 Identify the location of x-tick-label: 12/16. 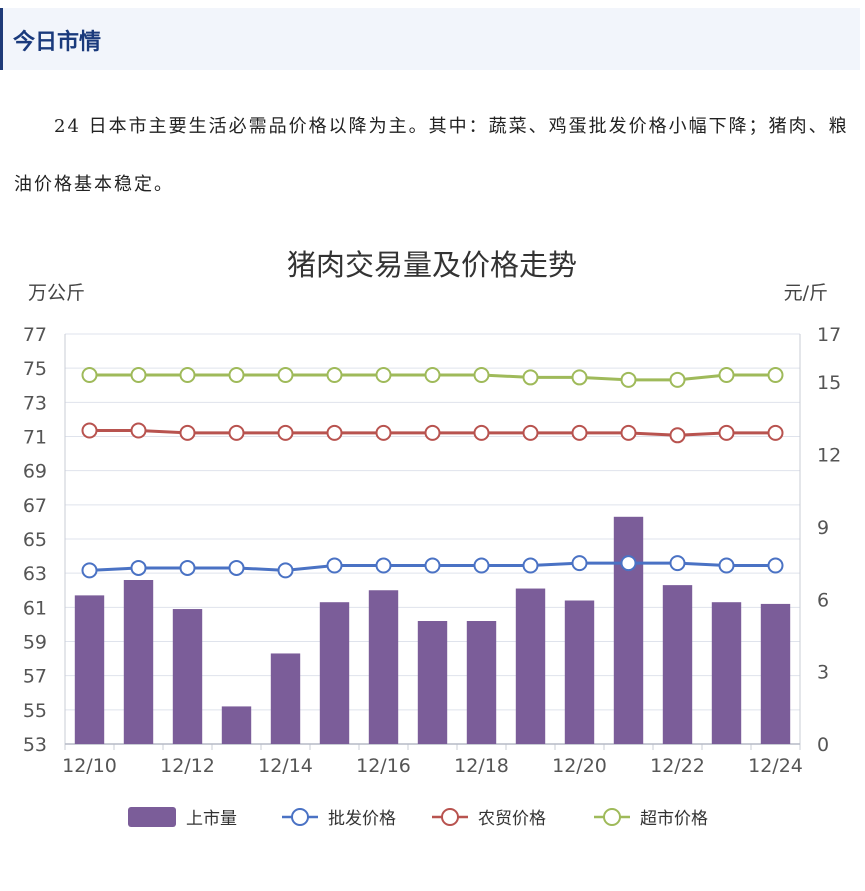
(383, 766).